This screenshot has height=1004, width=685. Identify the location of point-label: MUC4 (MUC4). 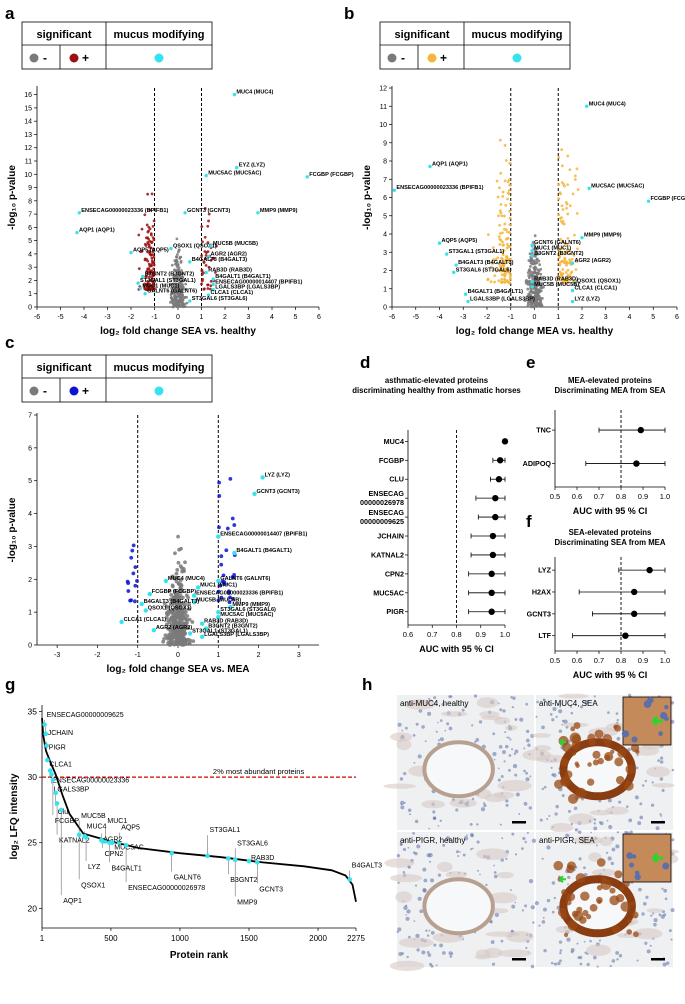
(186, 579).